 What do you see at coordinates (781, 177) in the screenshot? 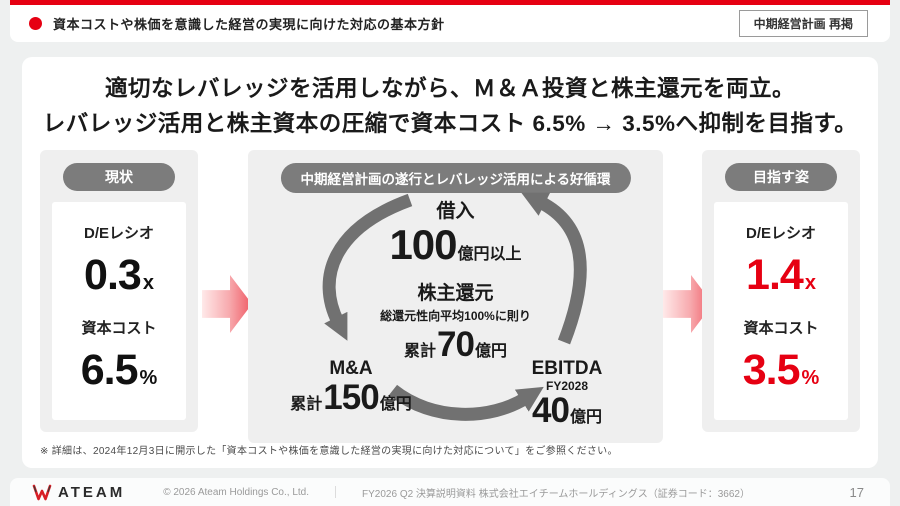
I see `target-state-pill: 目指す姿` at bounding box center [781, 177].